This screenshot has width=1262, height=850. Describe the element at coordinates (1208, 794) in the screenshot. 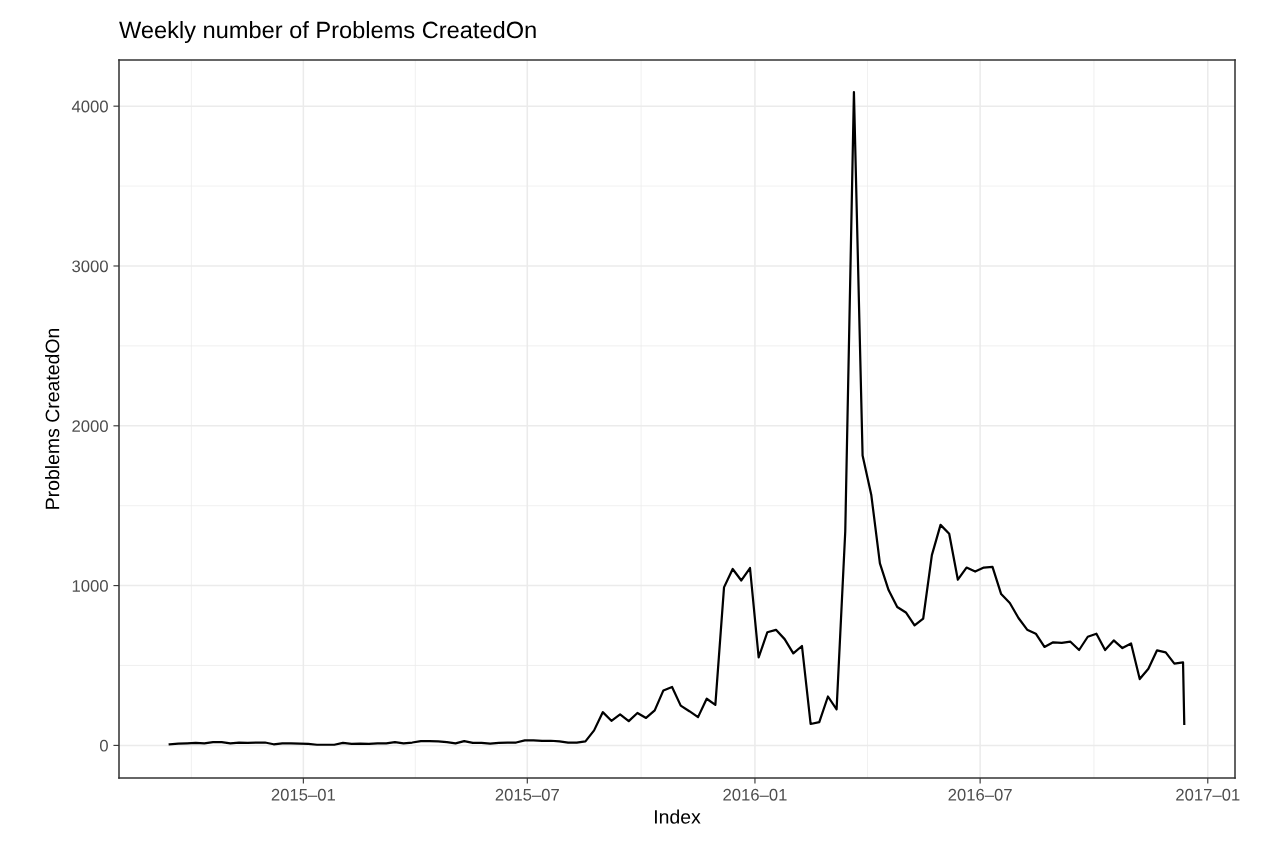

I see `x-tick-label: 2017–01` at that location.